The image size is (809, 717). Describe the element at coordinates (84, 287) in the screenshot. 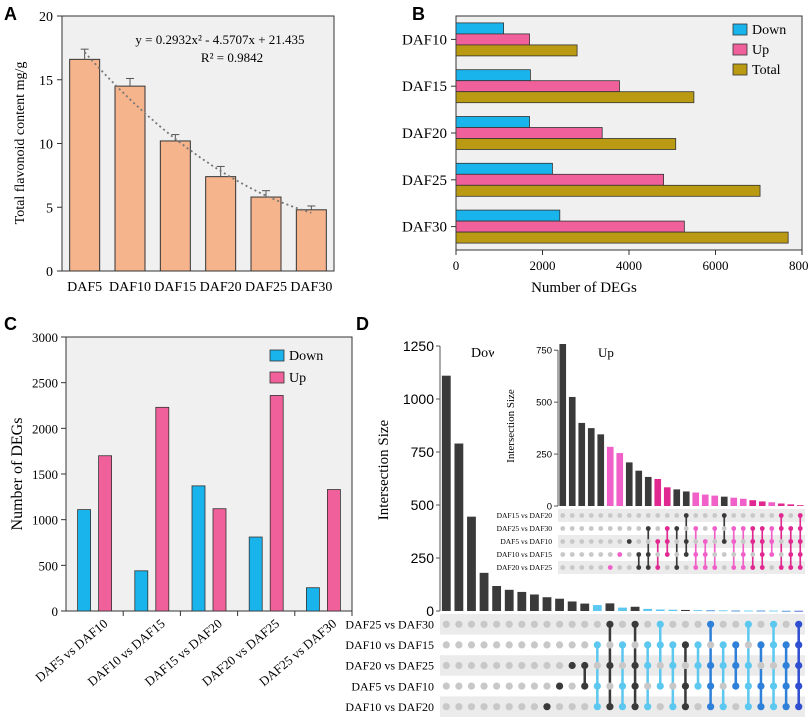

I see `panel-a-x-tick-label: DAF5` at that location.